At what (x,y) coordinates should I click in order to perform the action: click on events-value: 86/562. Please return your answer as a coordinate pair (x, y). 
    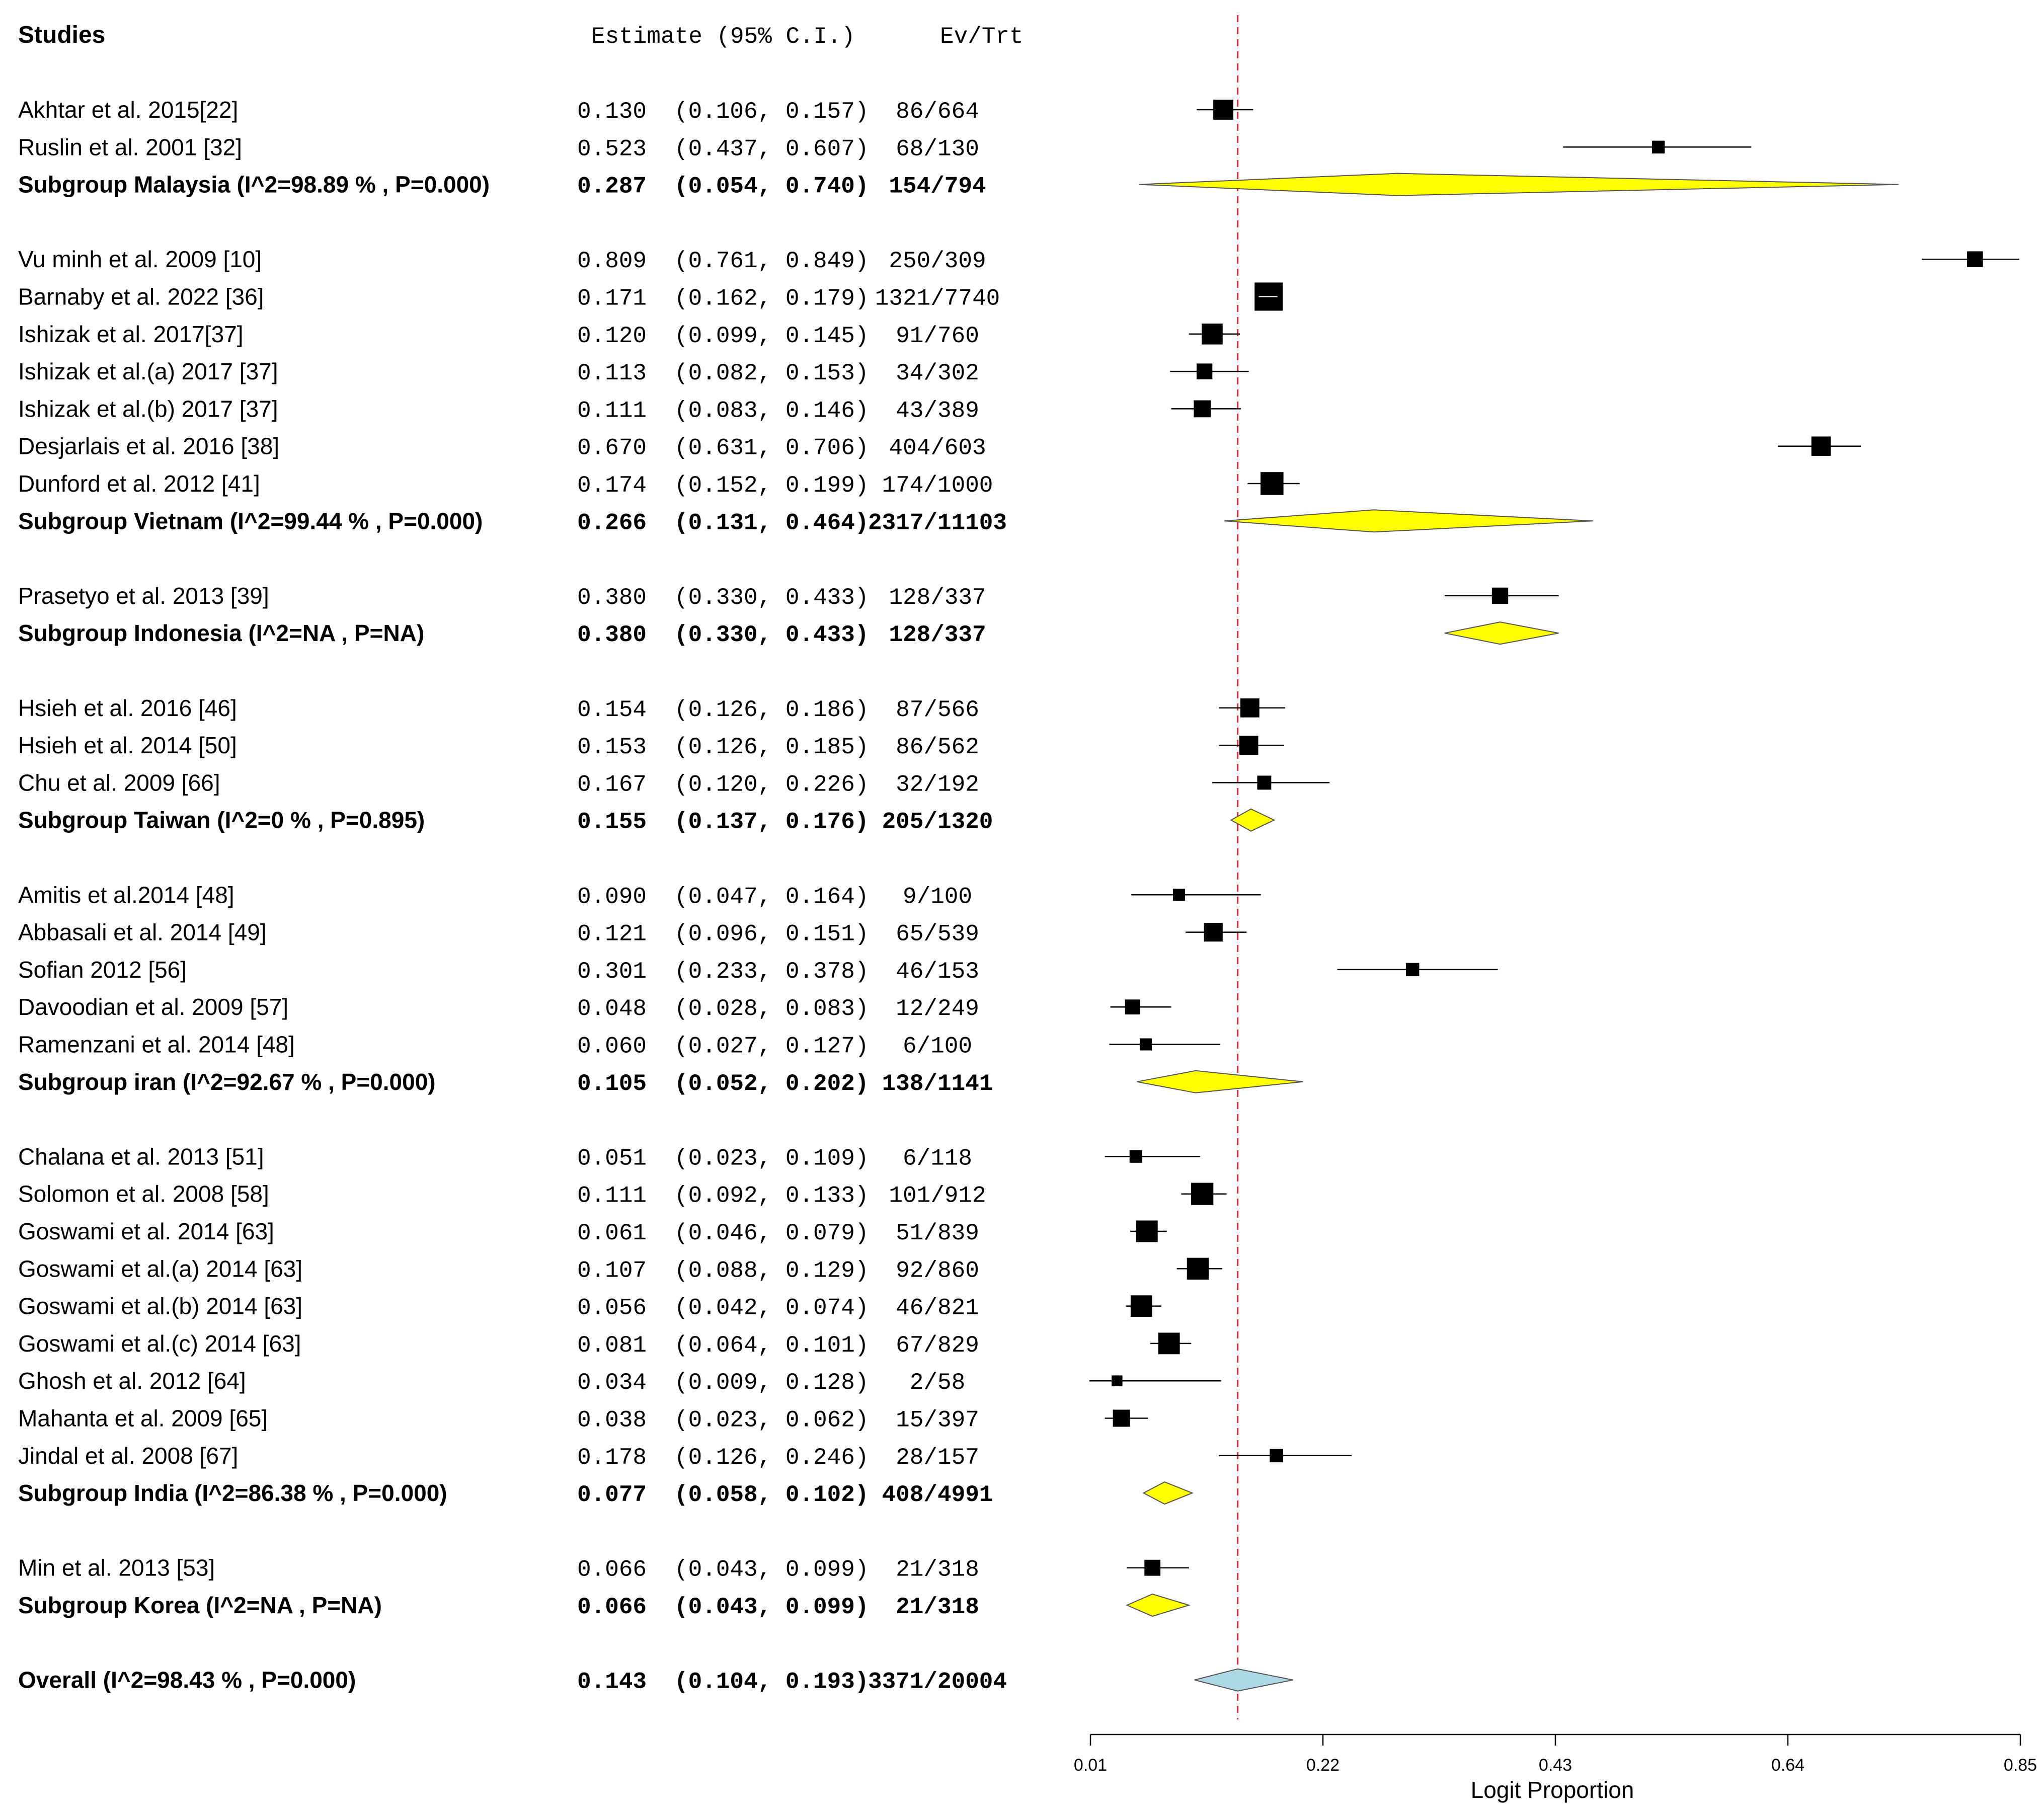
    Looking at the image, I should click on (937, 747).